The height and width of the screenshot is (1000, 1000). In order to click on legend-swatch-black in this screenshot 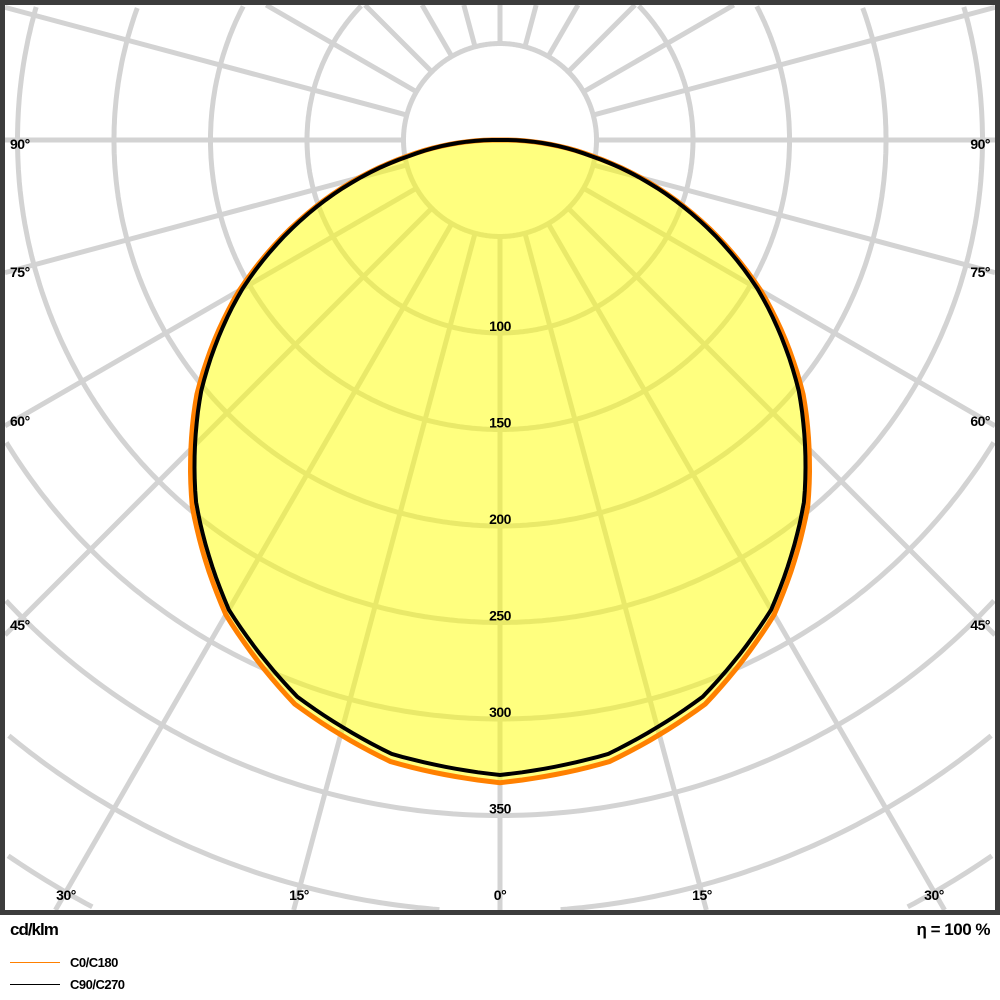, I will do `click(35, 984)`.